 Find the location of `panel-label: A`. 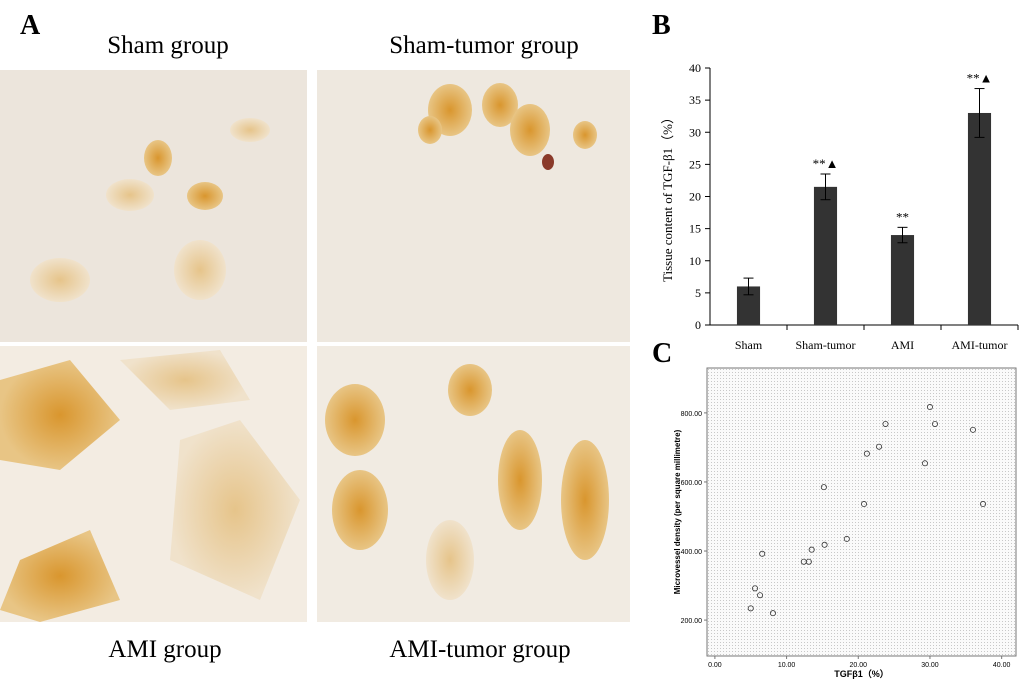

panel-label: A is located at coordinates (30, 25).